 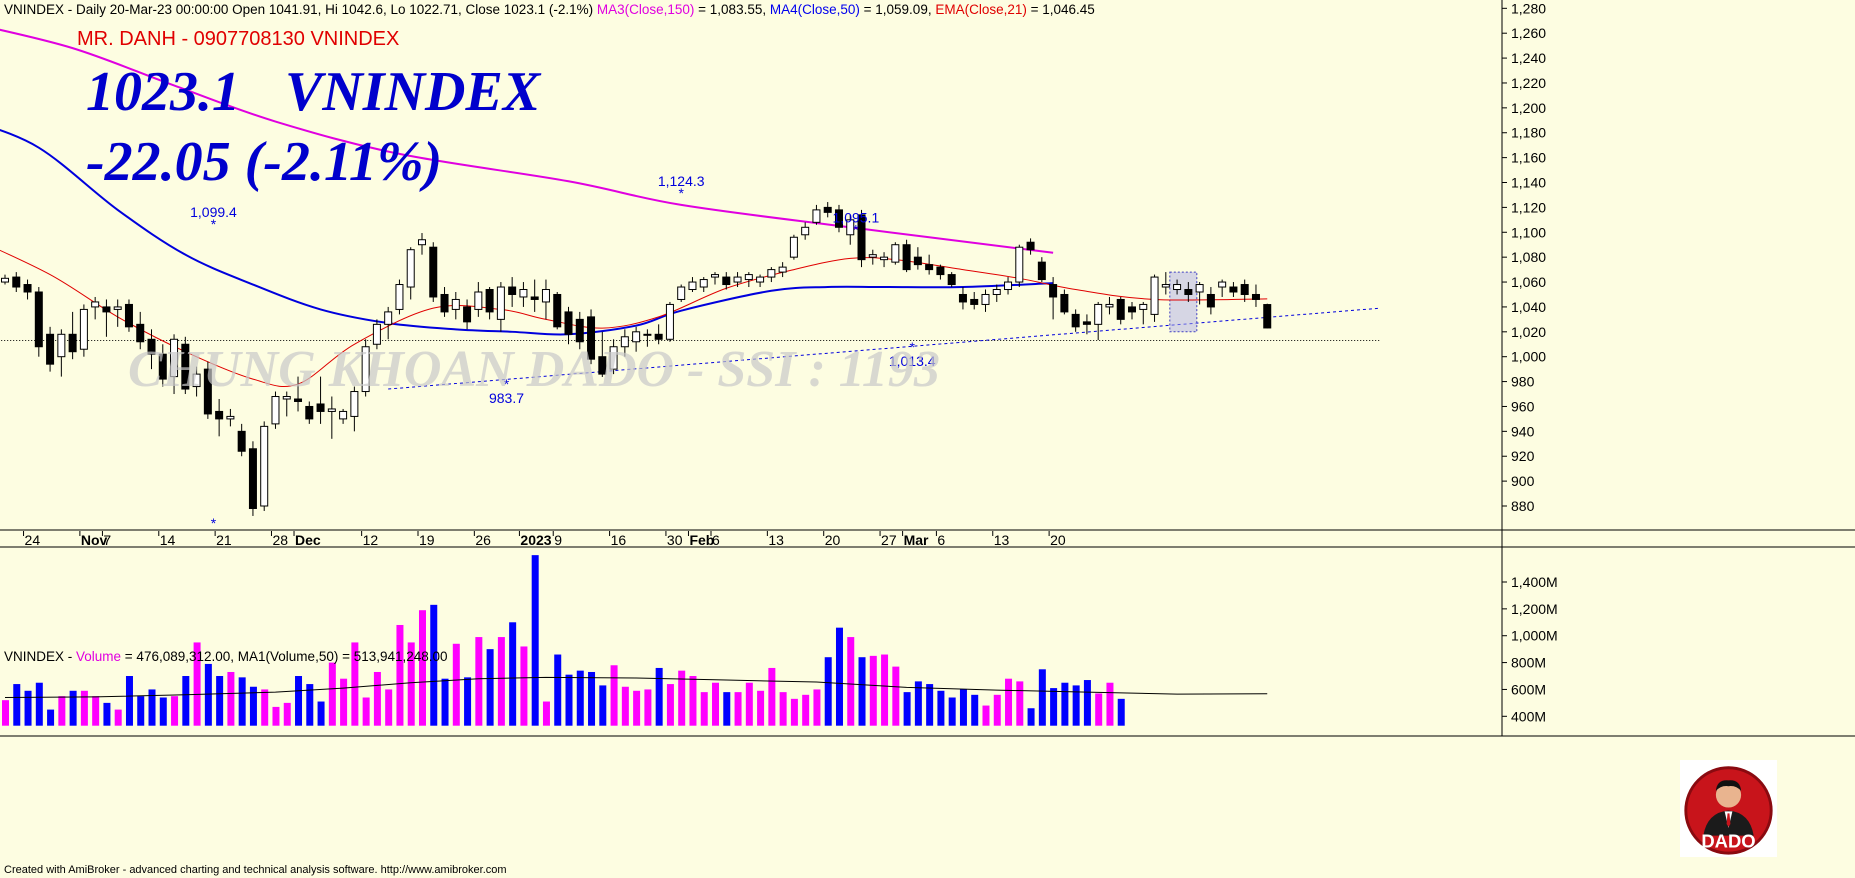 What do you see at coordinates (1523, 456) in the screenshot?
I see `price-y-tick-label: 920` at bounding box center [1523, 456].